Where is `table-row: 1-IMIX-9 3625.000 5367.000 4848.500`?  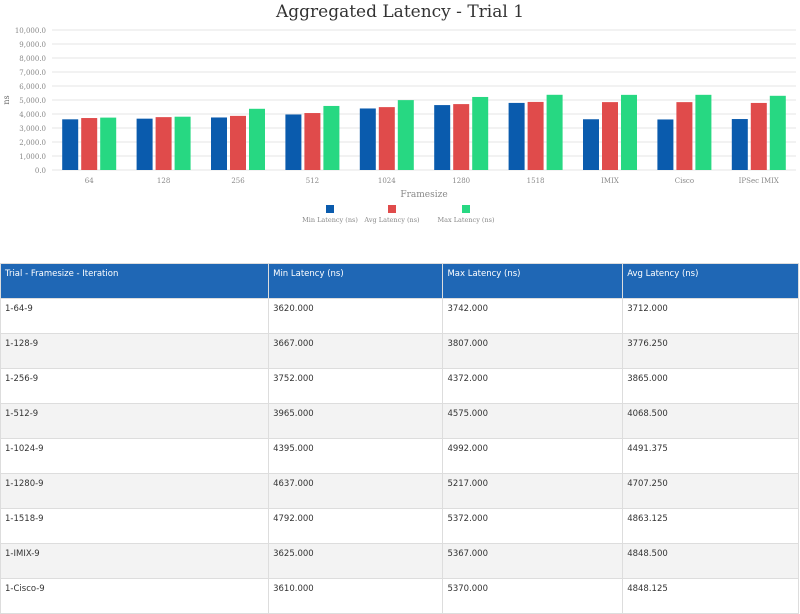
table-row: 1-IMIX-9 3625.000 5367.000 4848.500 is located at coordinates (399, 561).